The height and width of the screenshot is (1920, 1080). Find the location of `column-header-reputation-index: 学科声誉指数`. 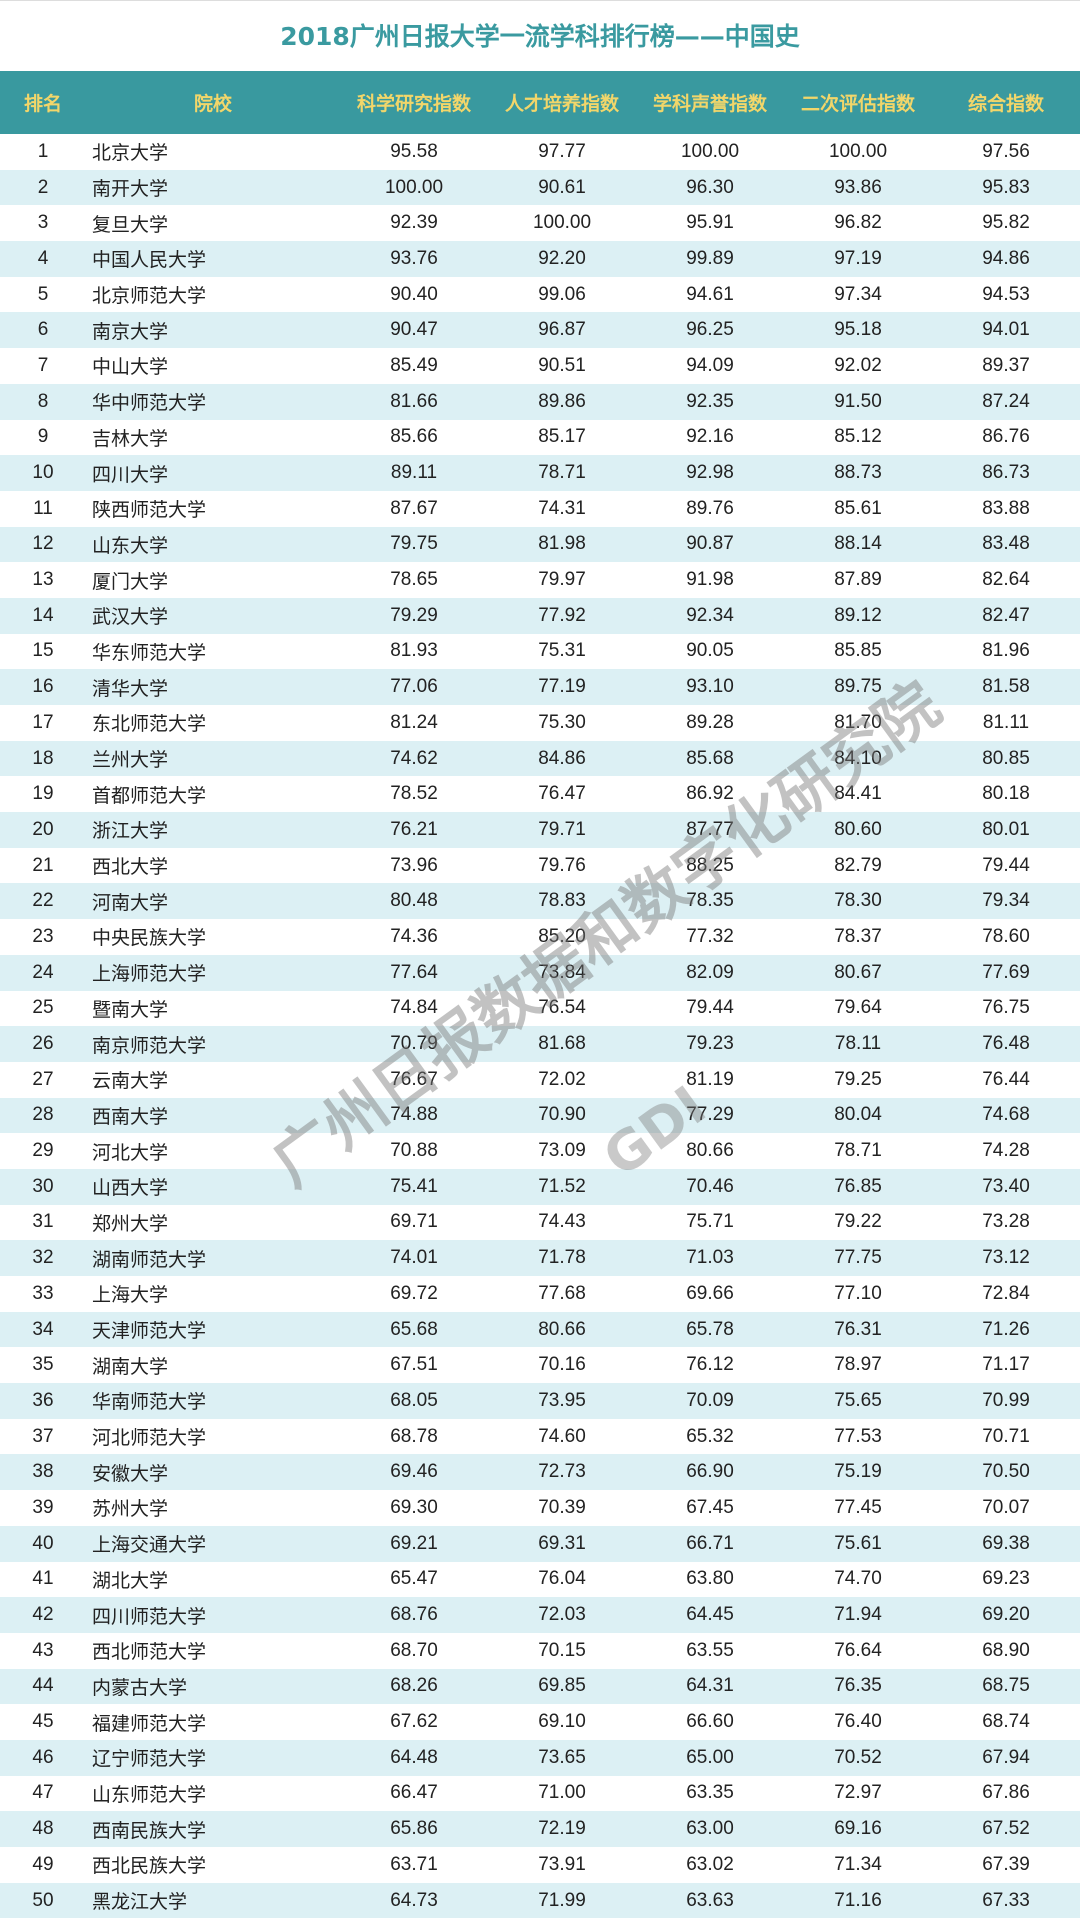

column-header-reputation-index: 学科声誉指数 is located at coordinates (709, 104).